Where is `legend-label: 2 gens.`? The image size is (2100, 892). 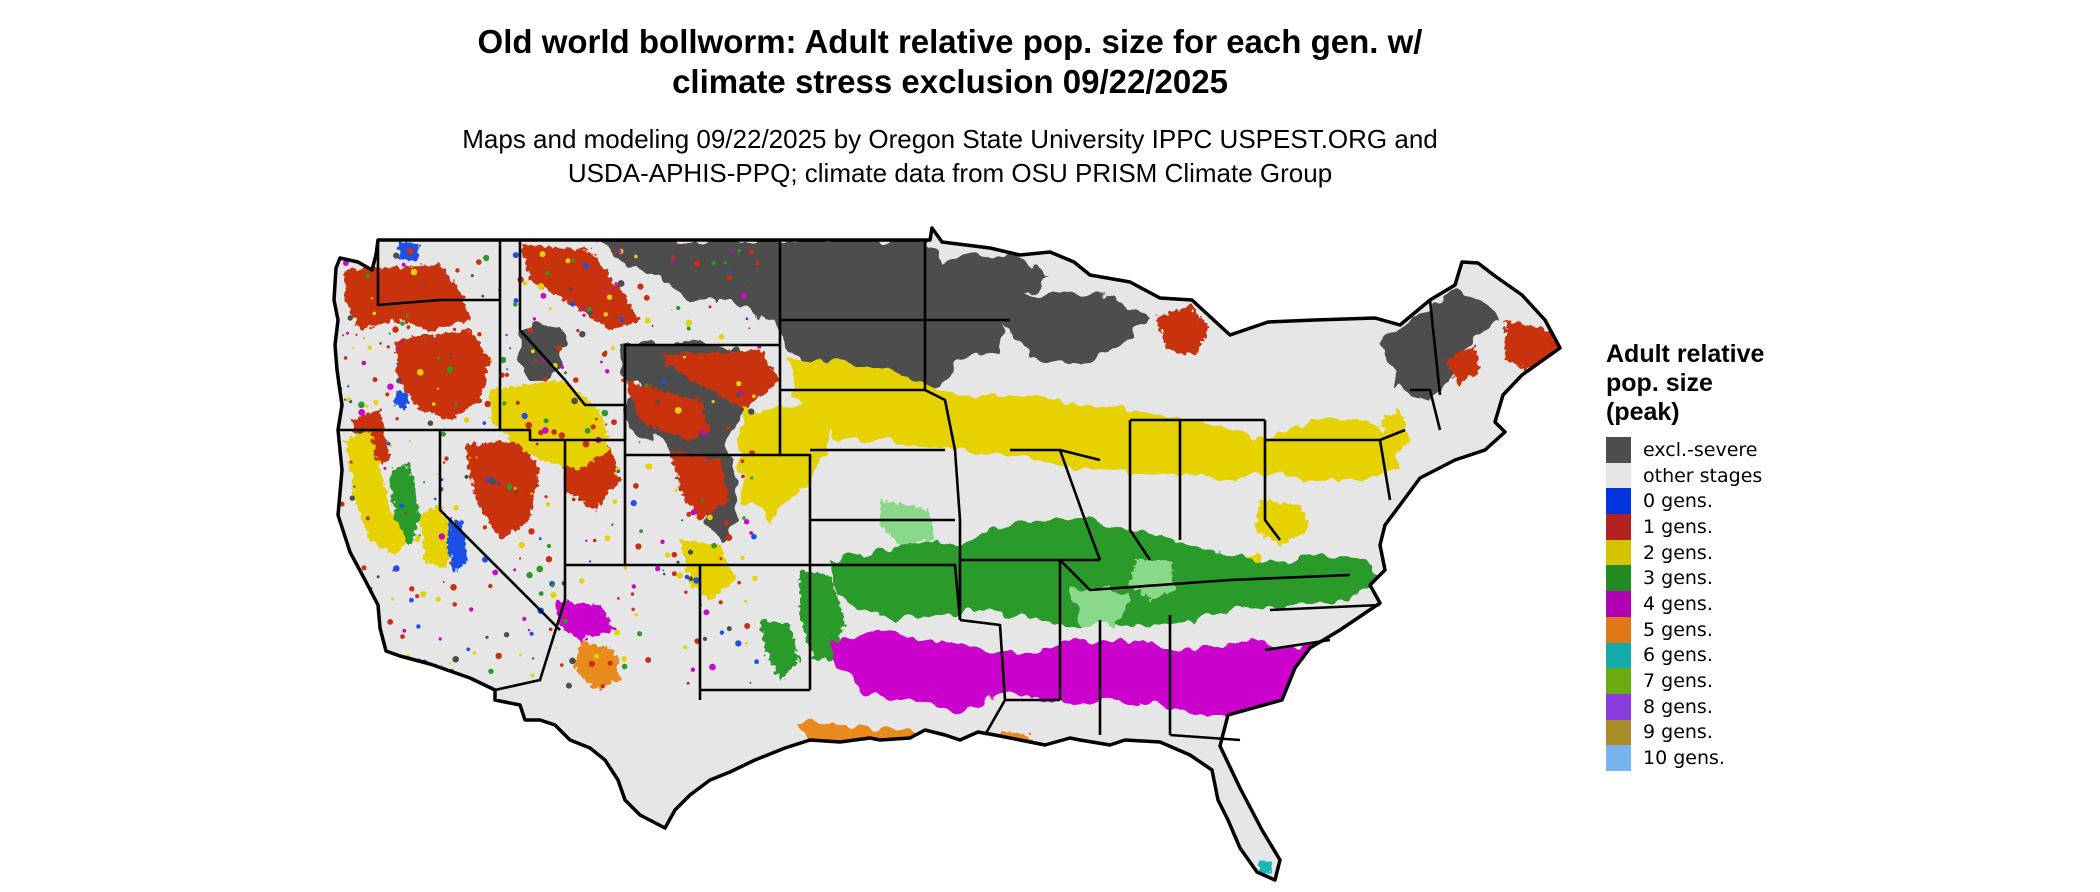
legend-label: 2 gens. is located at coordinates (1678, 552).